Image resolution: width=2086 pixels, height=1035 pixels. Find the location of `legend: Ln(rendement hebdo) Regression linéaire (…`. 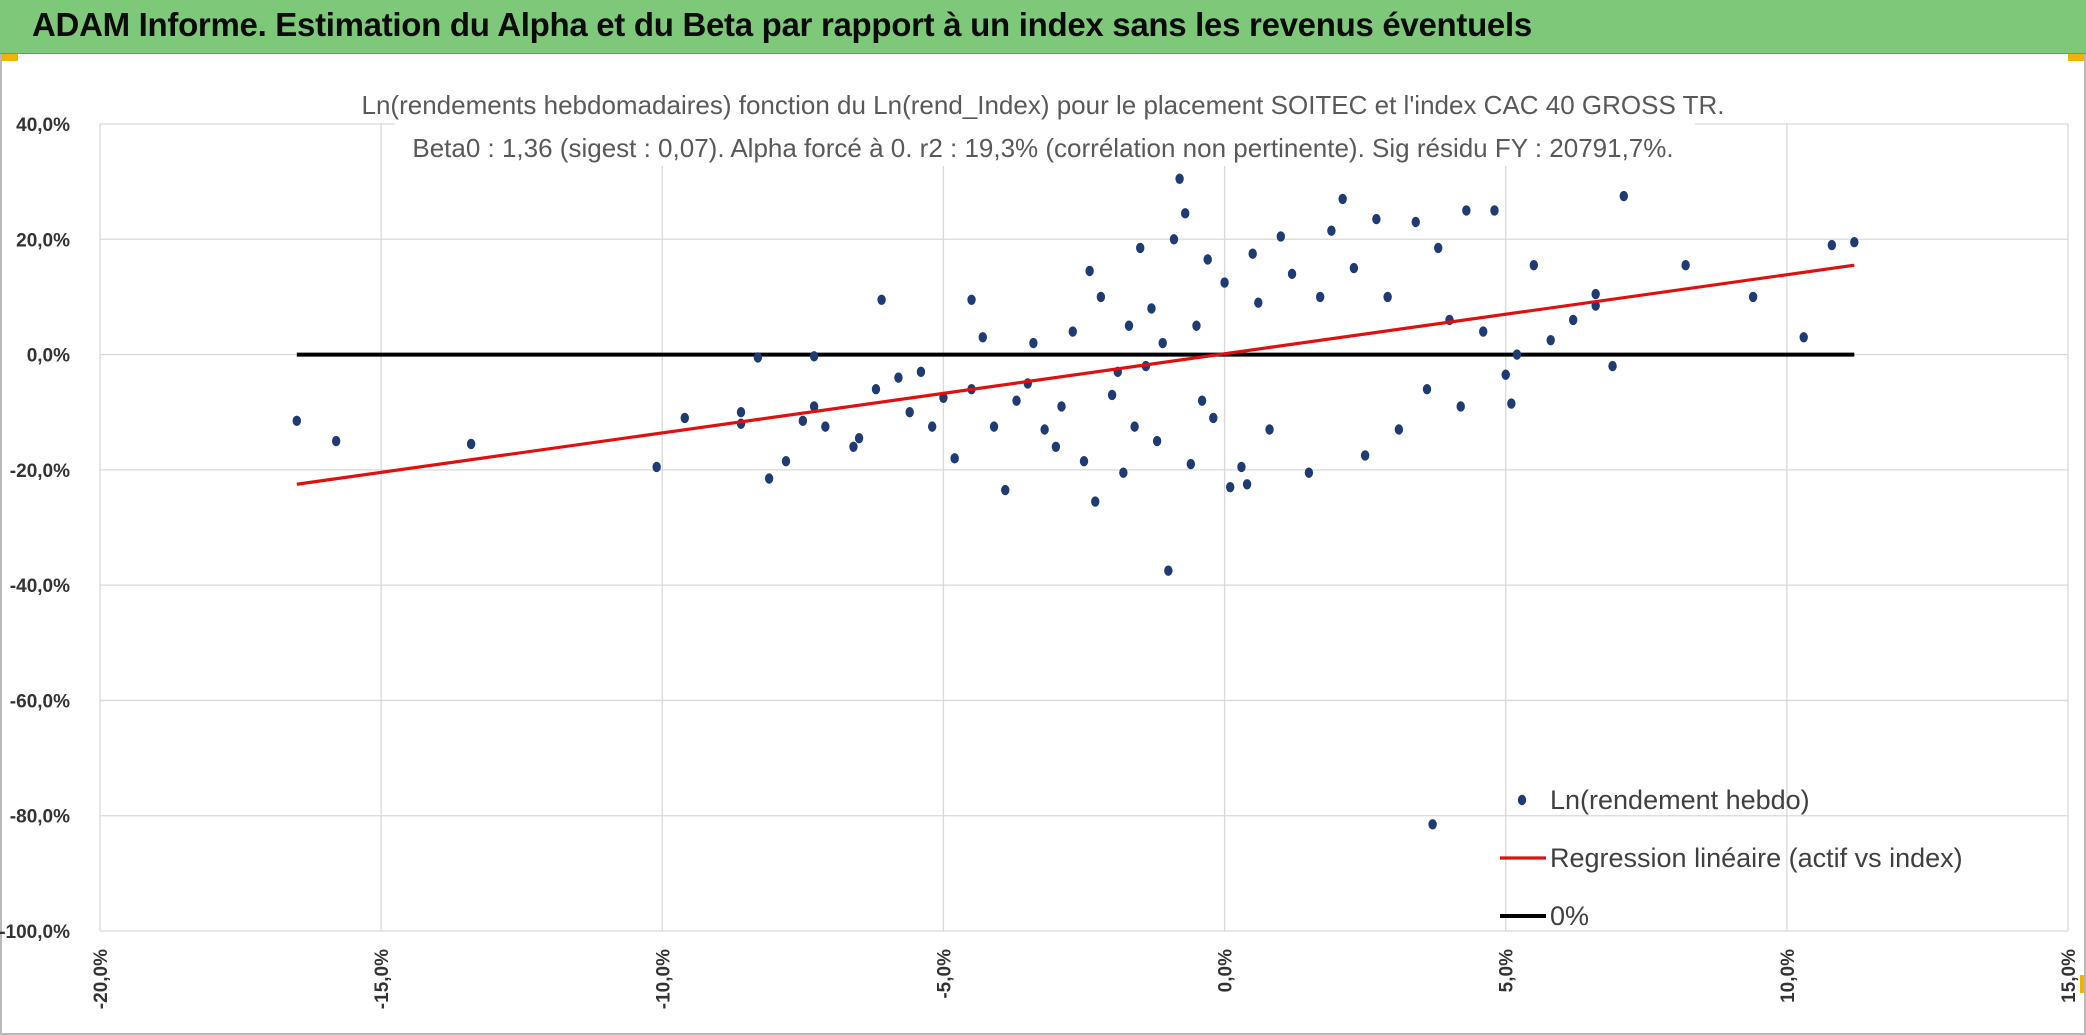

legend: Ln(rendement hebdo) Regression linéaire (… is located at coordinates (1731, 858).